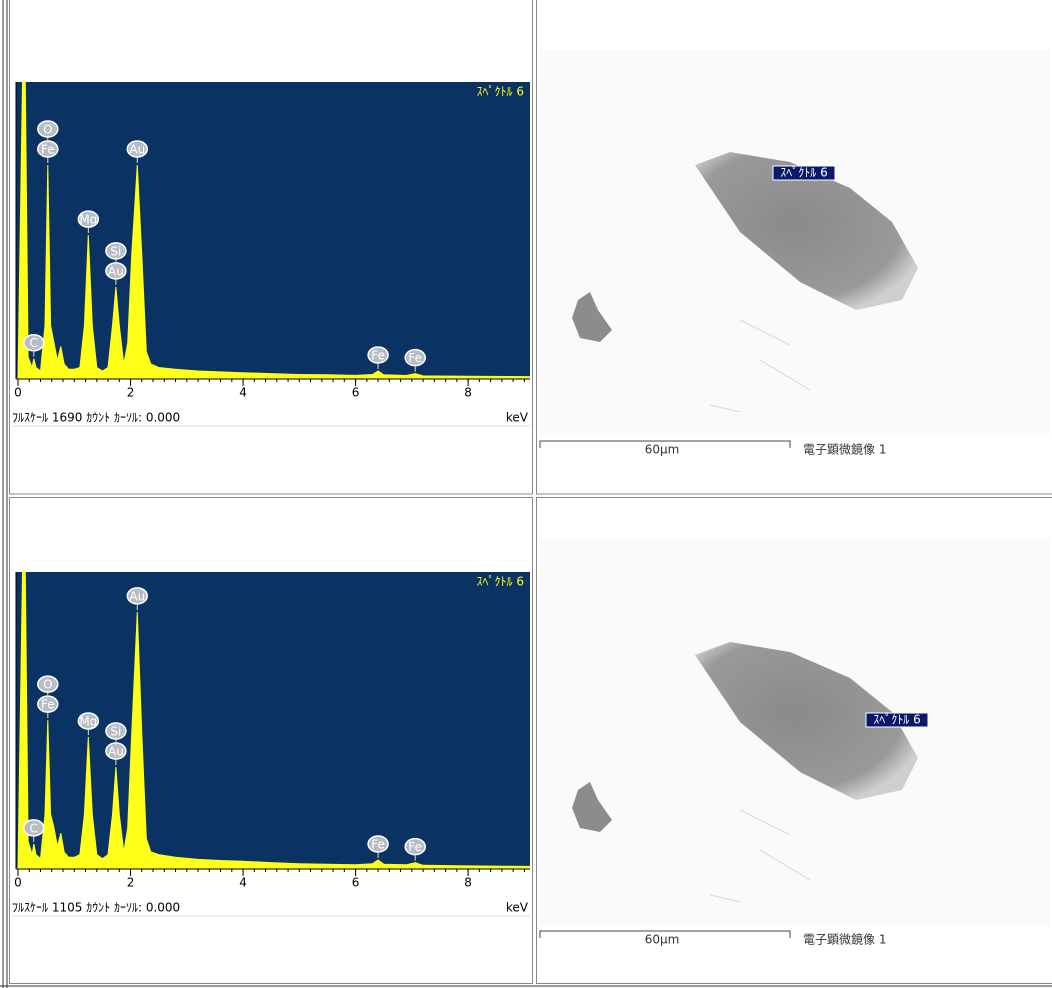 The height and width of the screenshot is (988, 1052). I want to click on spectrum-footer: ﾌﾙｽｹｰﾙ 1105 ｶｳﾝﾄ ｶｰｿﾙ: 0.000, so click(96, 908).